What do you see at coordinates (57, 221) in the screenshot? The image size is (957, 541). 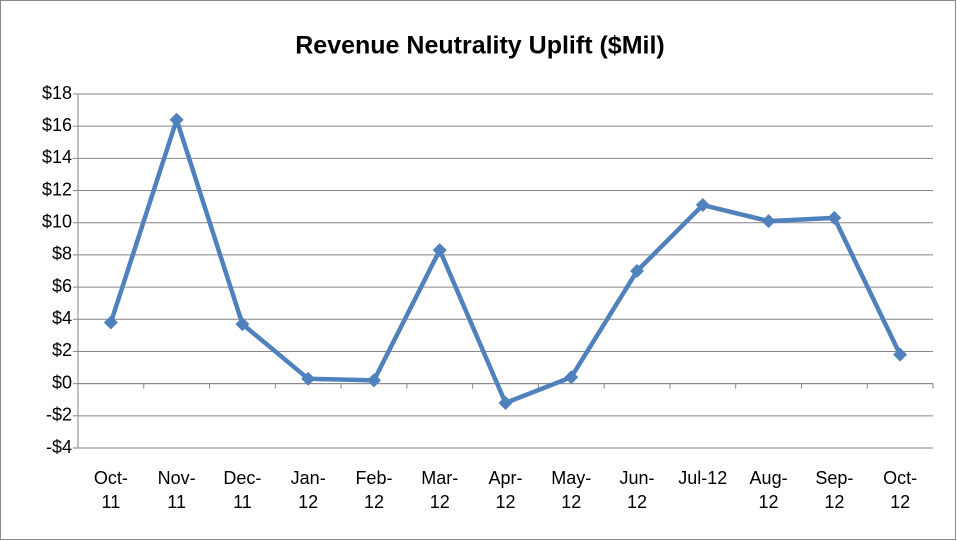 I see `y-tick-label: $10` at bounding box center [57, 221].